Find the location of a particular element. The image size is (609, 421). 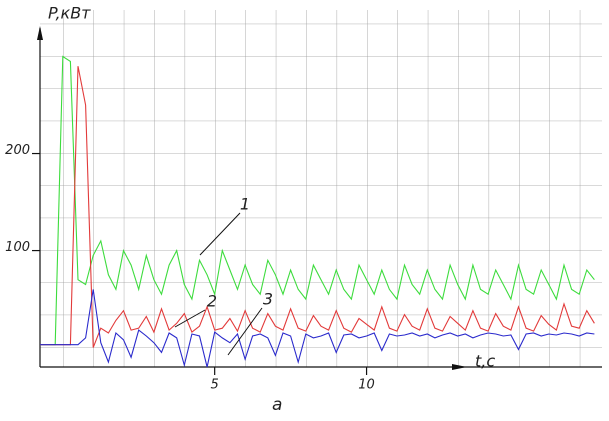

y-axis-label: P,кВт is located at coordinates (69, 13).